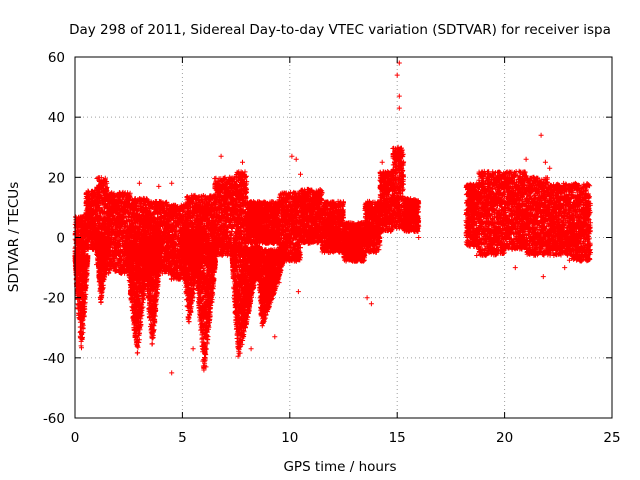 Image resolution: width=640 pixels, height=480 pixels. I want to click on y-tick-label: -60, so click(54, 419).